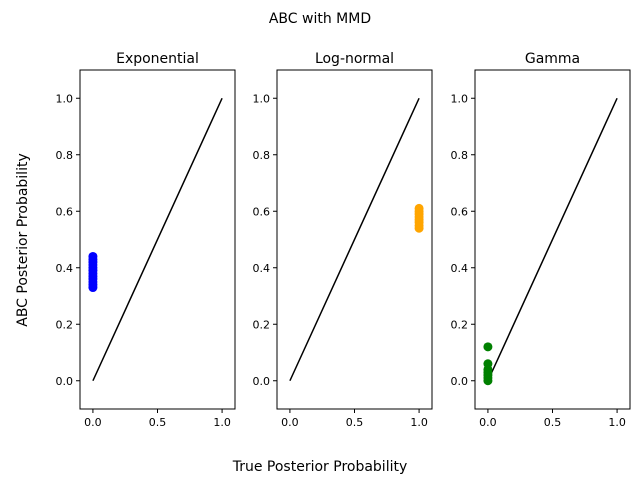 This screenshot has height=480, width=640. What do you see at coordinates (157, 59) in the screenshot?
I see `panel-title: Exponential` at bounding box center [157, 59].